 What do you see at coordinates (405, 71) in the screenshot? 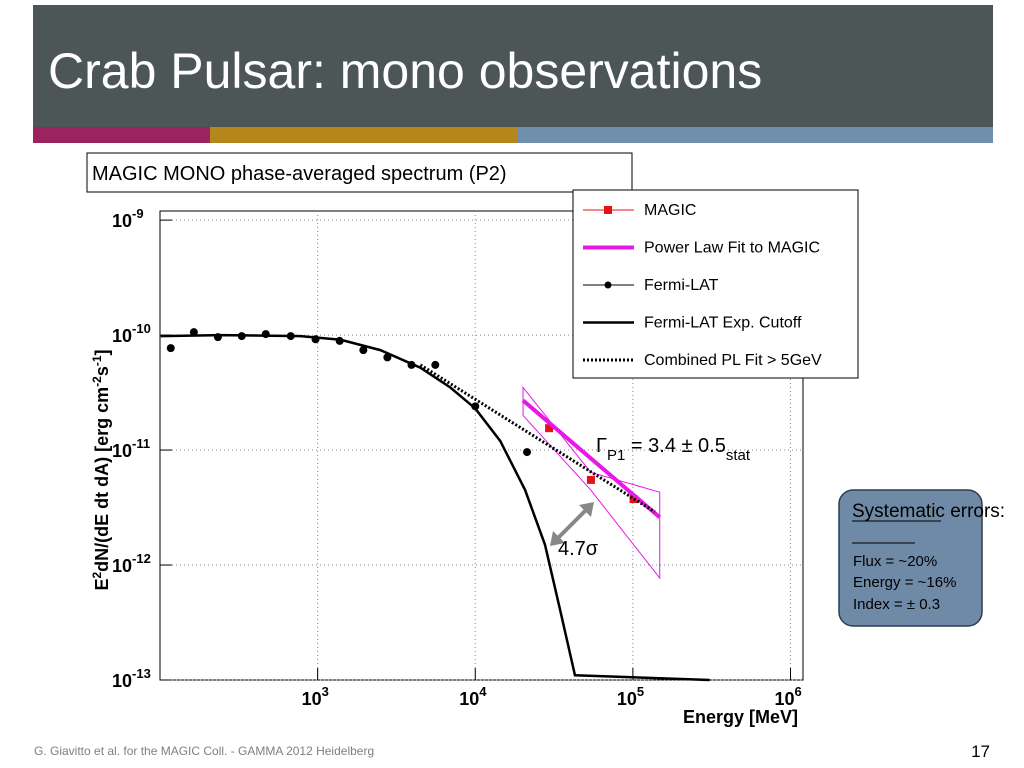
I see `slide-title: Crab Pulsar: mono observations` at bounding box center [405, 71].